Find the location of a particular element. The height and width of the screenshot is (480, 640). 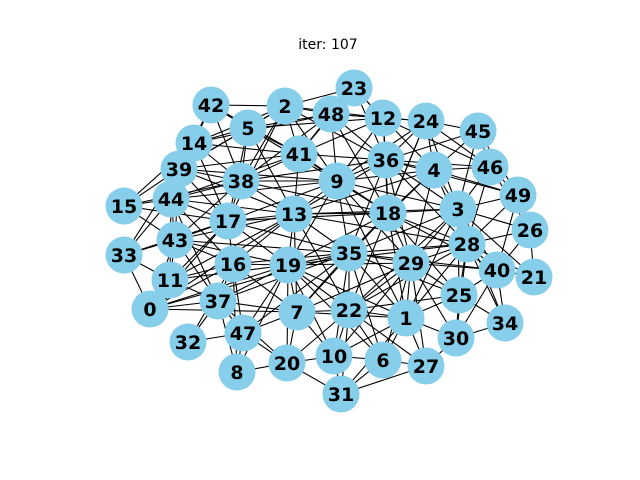

node-49: 49 is located at coordinates (518, 195).